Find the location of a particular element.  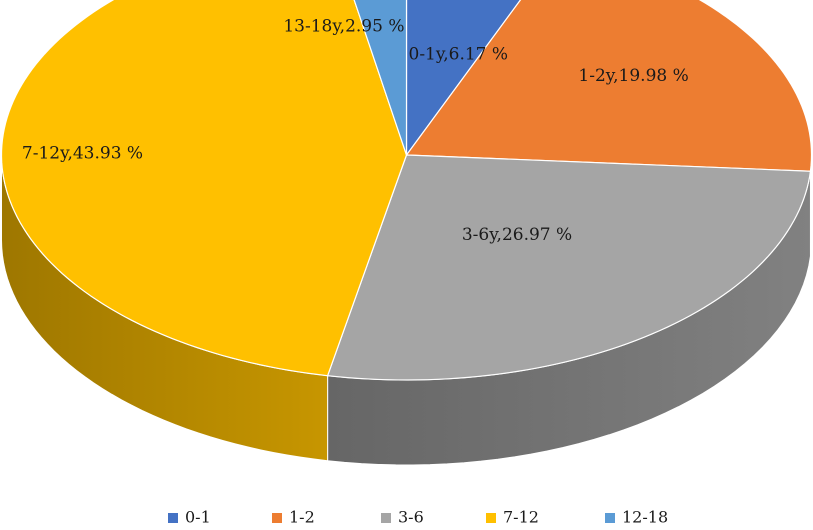

data-label-1-2: 1-2y,19.98 % is located at coordinates (633, 76).